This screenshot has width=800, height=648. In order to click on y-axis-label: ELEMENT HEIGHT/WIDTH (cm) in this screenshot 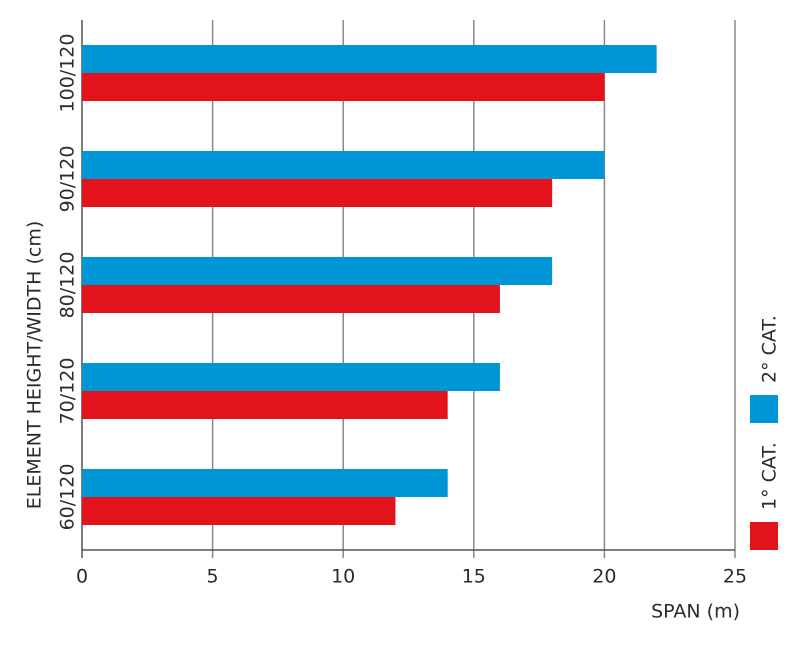, I will do `click(35, 365)`.